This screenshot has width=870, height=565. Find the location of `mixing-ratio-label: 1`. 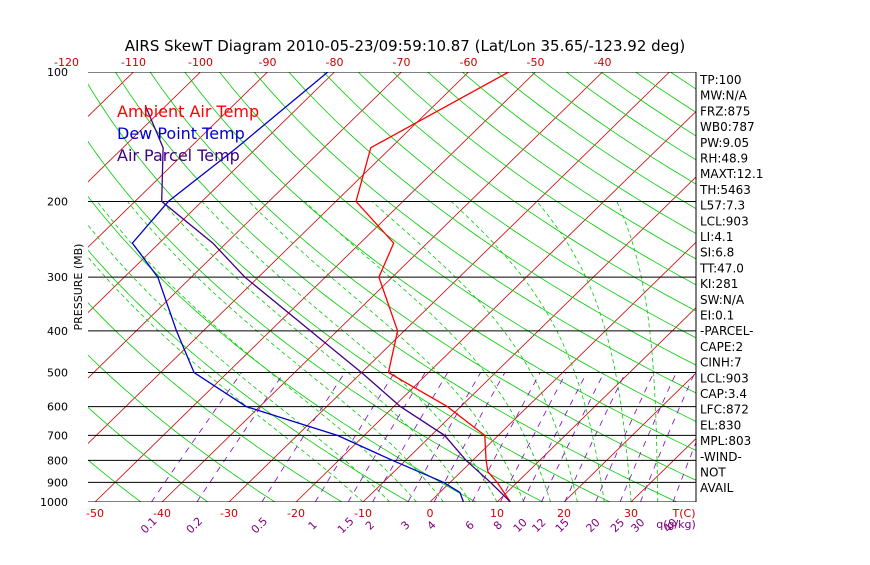

mixing-ratio-label: 1 is located at coordinates (313, 525).